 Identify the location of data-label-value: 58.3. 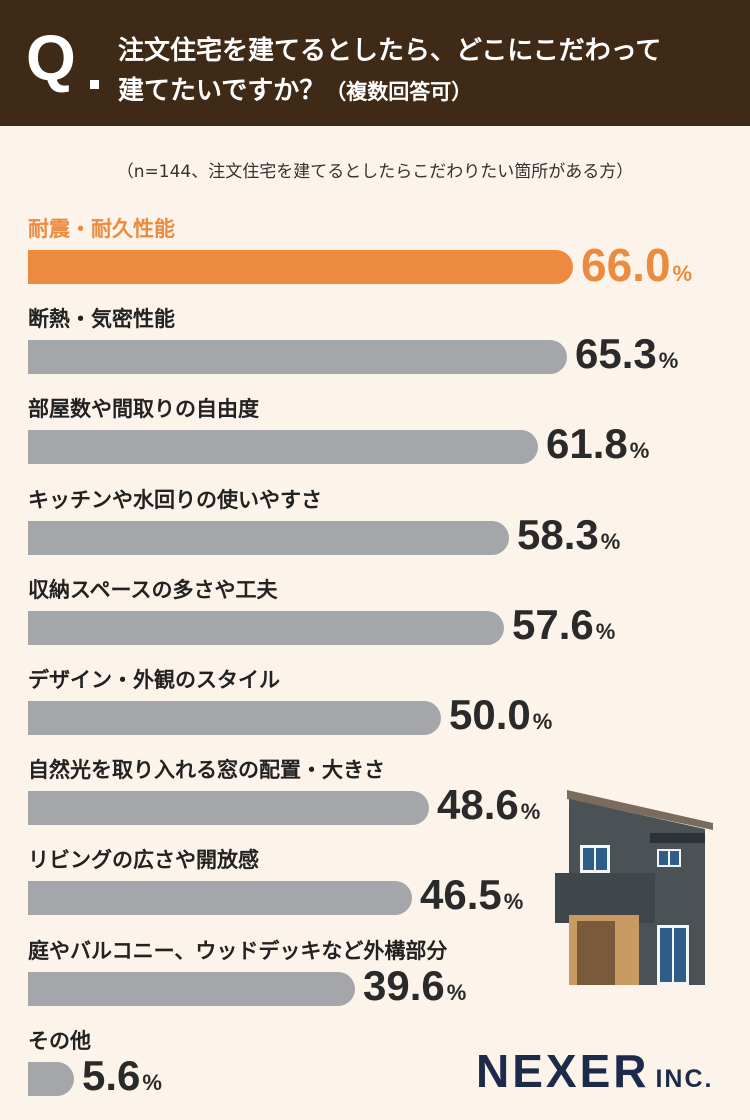
(558, 534).